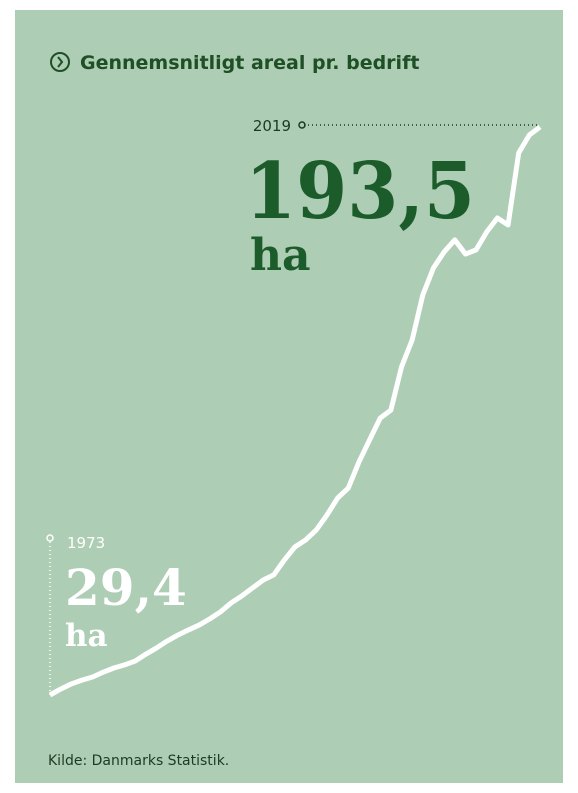 Image resolution: width=578 pixels, height=793 pixels. What do you see at coordinates (86, 636) in the screenshot?
I see `start-unit: ha` at bounding box center [86, 636].